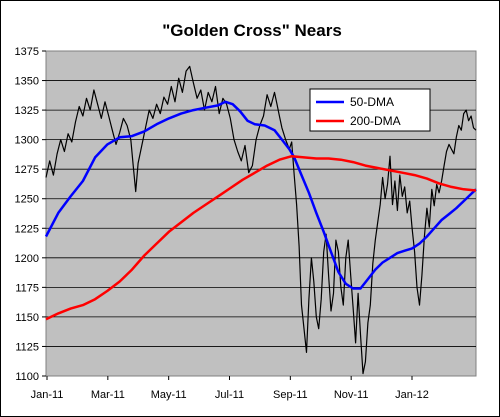 This screenshot has width=500, height=417. I want to click on x-tick-label: May-11, so click(169, 395).